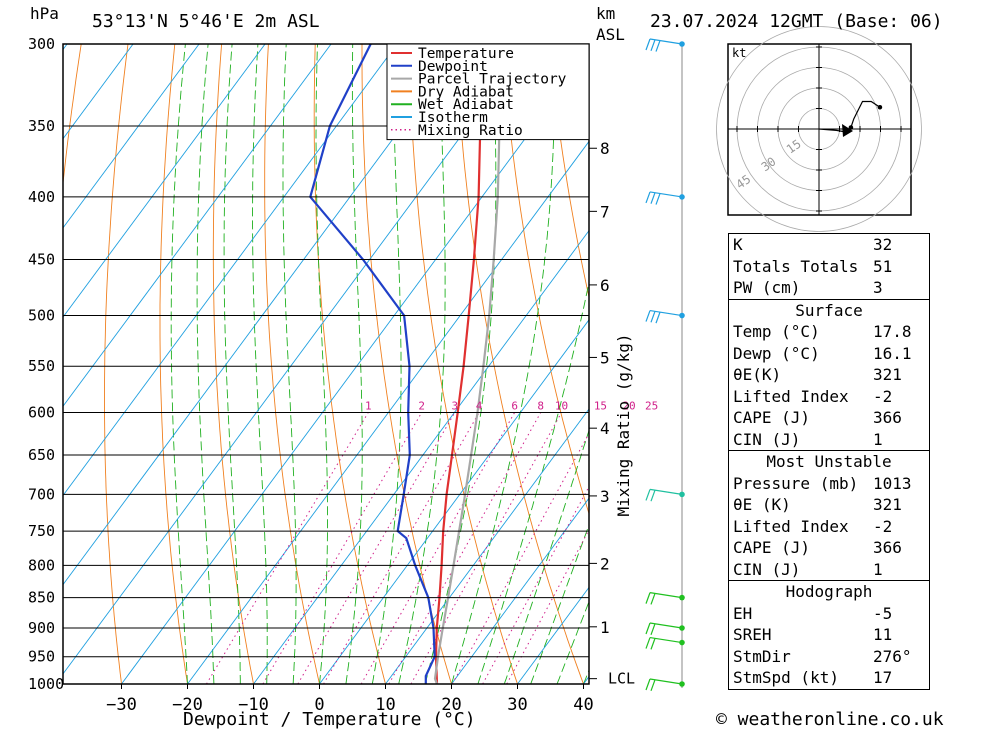 The height and width of the screenshot is (733, 1000). What do you see at coordinates (319, 705) in the screenshot?
I see `x-tick-label: 0` at bounding box center [319, 705].